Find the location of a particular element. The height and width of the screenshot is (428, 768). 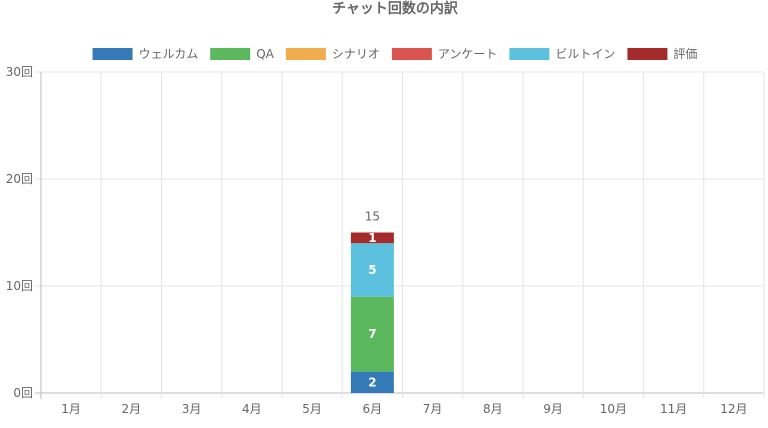

x-tick-label: 4月 is located at coordinates (252, 409).